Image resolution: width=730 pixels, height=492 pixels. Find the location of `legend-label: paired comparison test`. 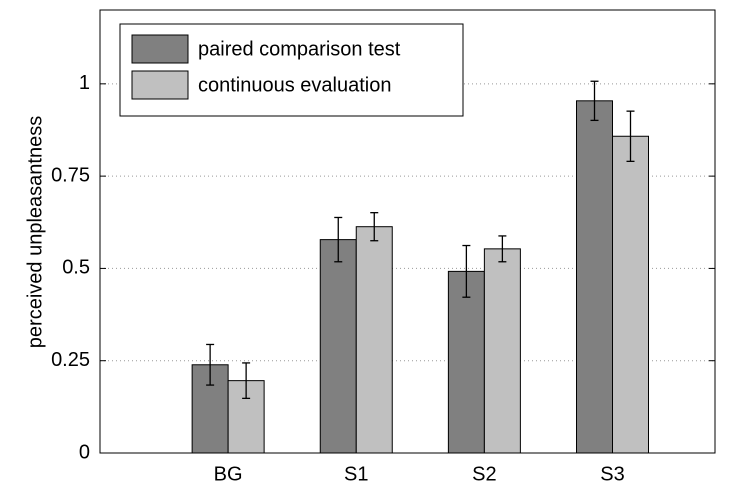

legend-label: paired comparison test is located at coordinates (299, 49).